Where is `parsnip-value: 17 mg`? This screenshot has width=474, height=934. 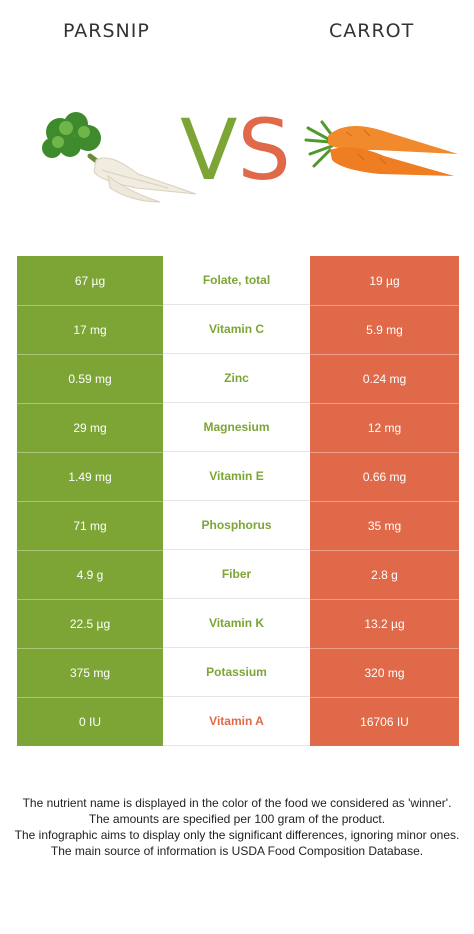 parsnip-value: 17 mg is located at coordinates (90, 329).